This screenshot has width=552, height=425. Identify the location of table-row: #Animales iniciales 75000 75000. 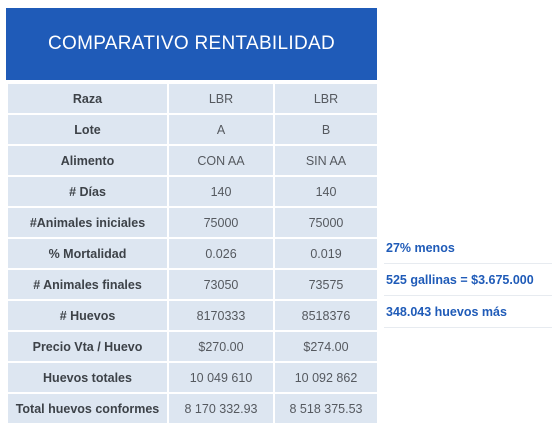
(192, 222).